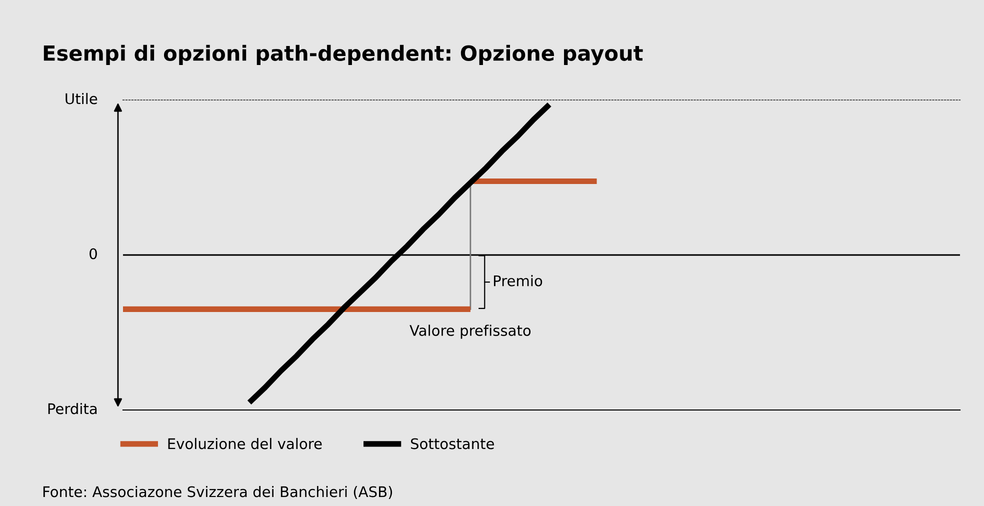 The image size is (984, 506). Describe the element at coordinates (518, 280) in the screenshot. I see `annotation: Premio` at that location.